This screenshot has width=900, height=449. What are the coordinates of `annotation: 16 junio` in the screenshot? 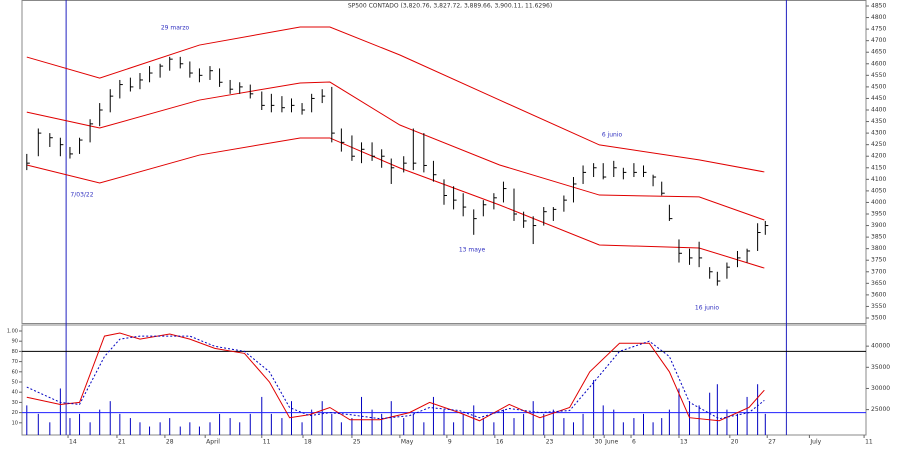 It's located at (707, 308).